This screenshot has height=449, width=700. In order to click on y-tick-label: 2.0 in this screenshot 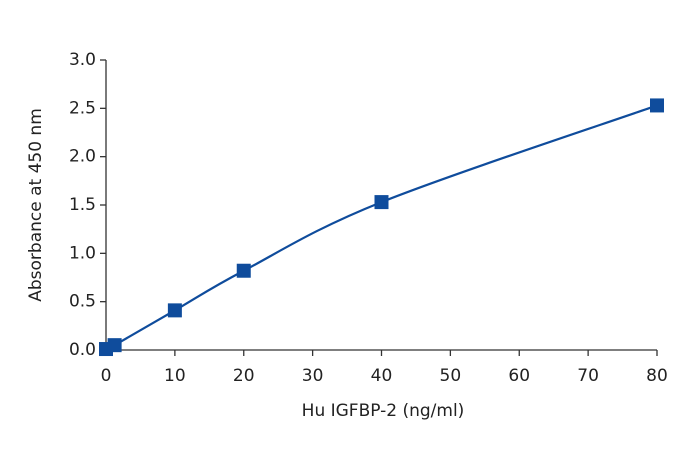, I will do `click(82, 157)`.